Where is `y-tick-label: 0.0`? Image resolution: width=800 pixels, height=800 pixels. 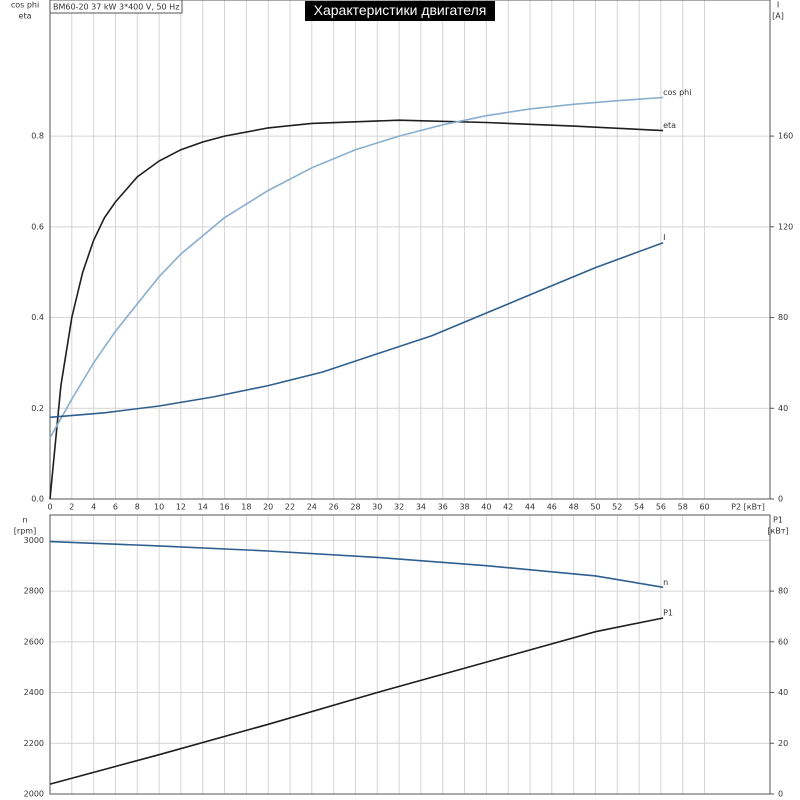
y-tick-label: 0.0 is located at coordinates (37, 499).